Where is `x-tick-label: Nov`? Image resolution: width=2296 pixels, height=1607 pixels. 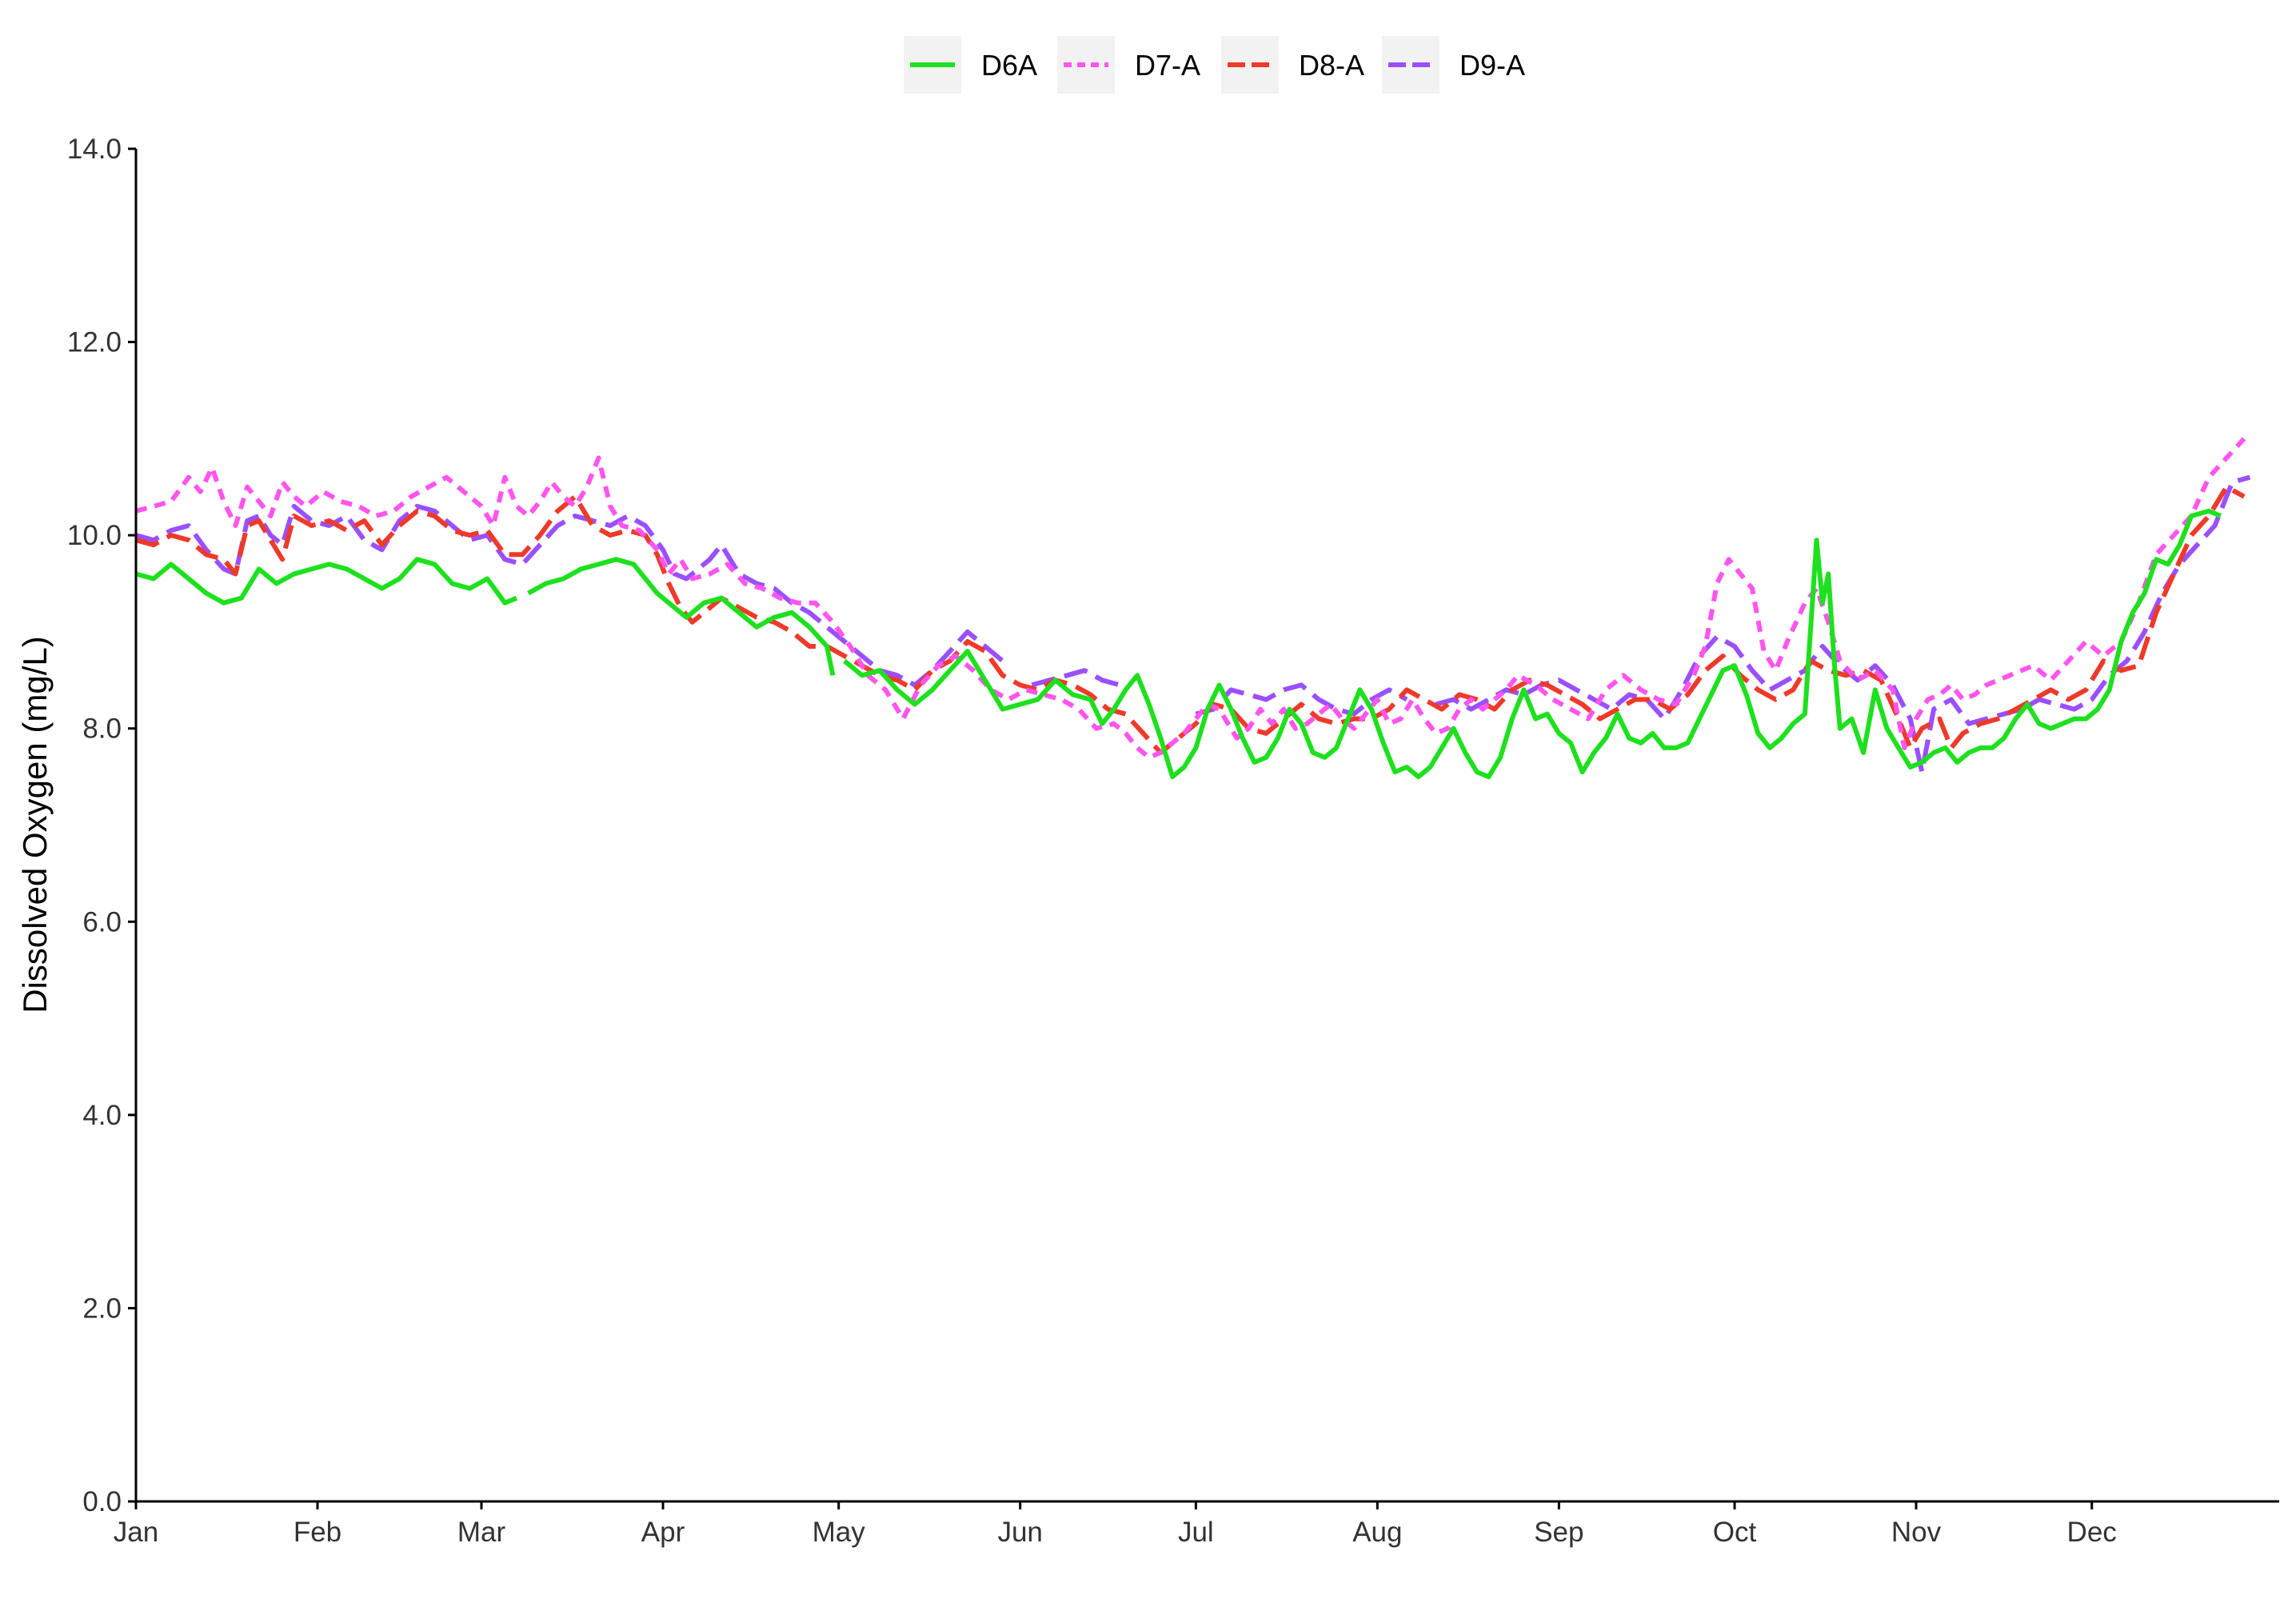 x-tick-label: Nov is located at coordinates (1917, 1532).